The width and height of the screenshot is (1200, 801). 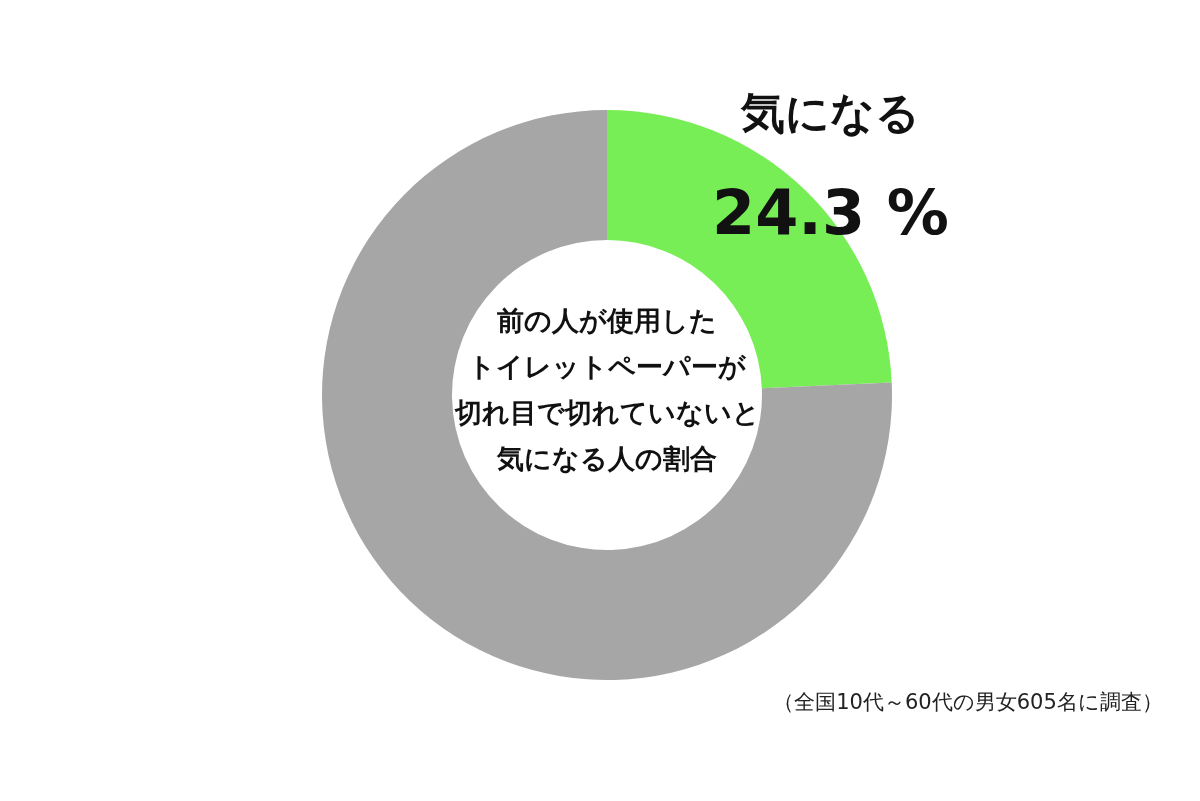 What do you see at coordinates (968, 702) in the screenshot?
I see `text: （全国10代～60代の男女605名に調査）` at bounding box center [968, 702].